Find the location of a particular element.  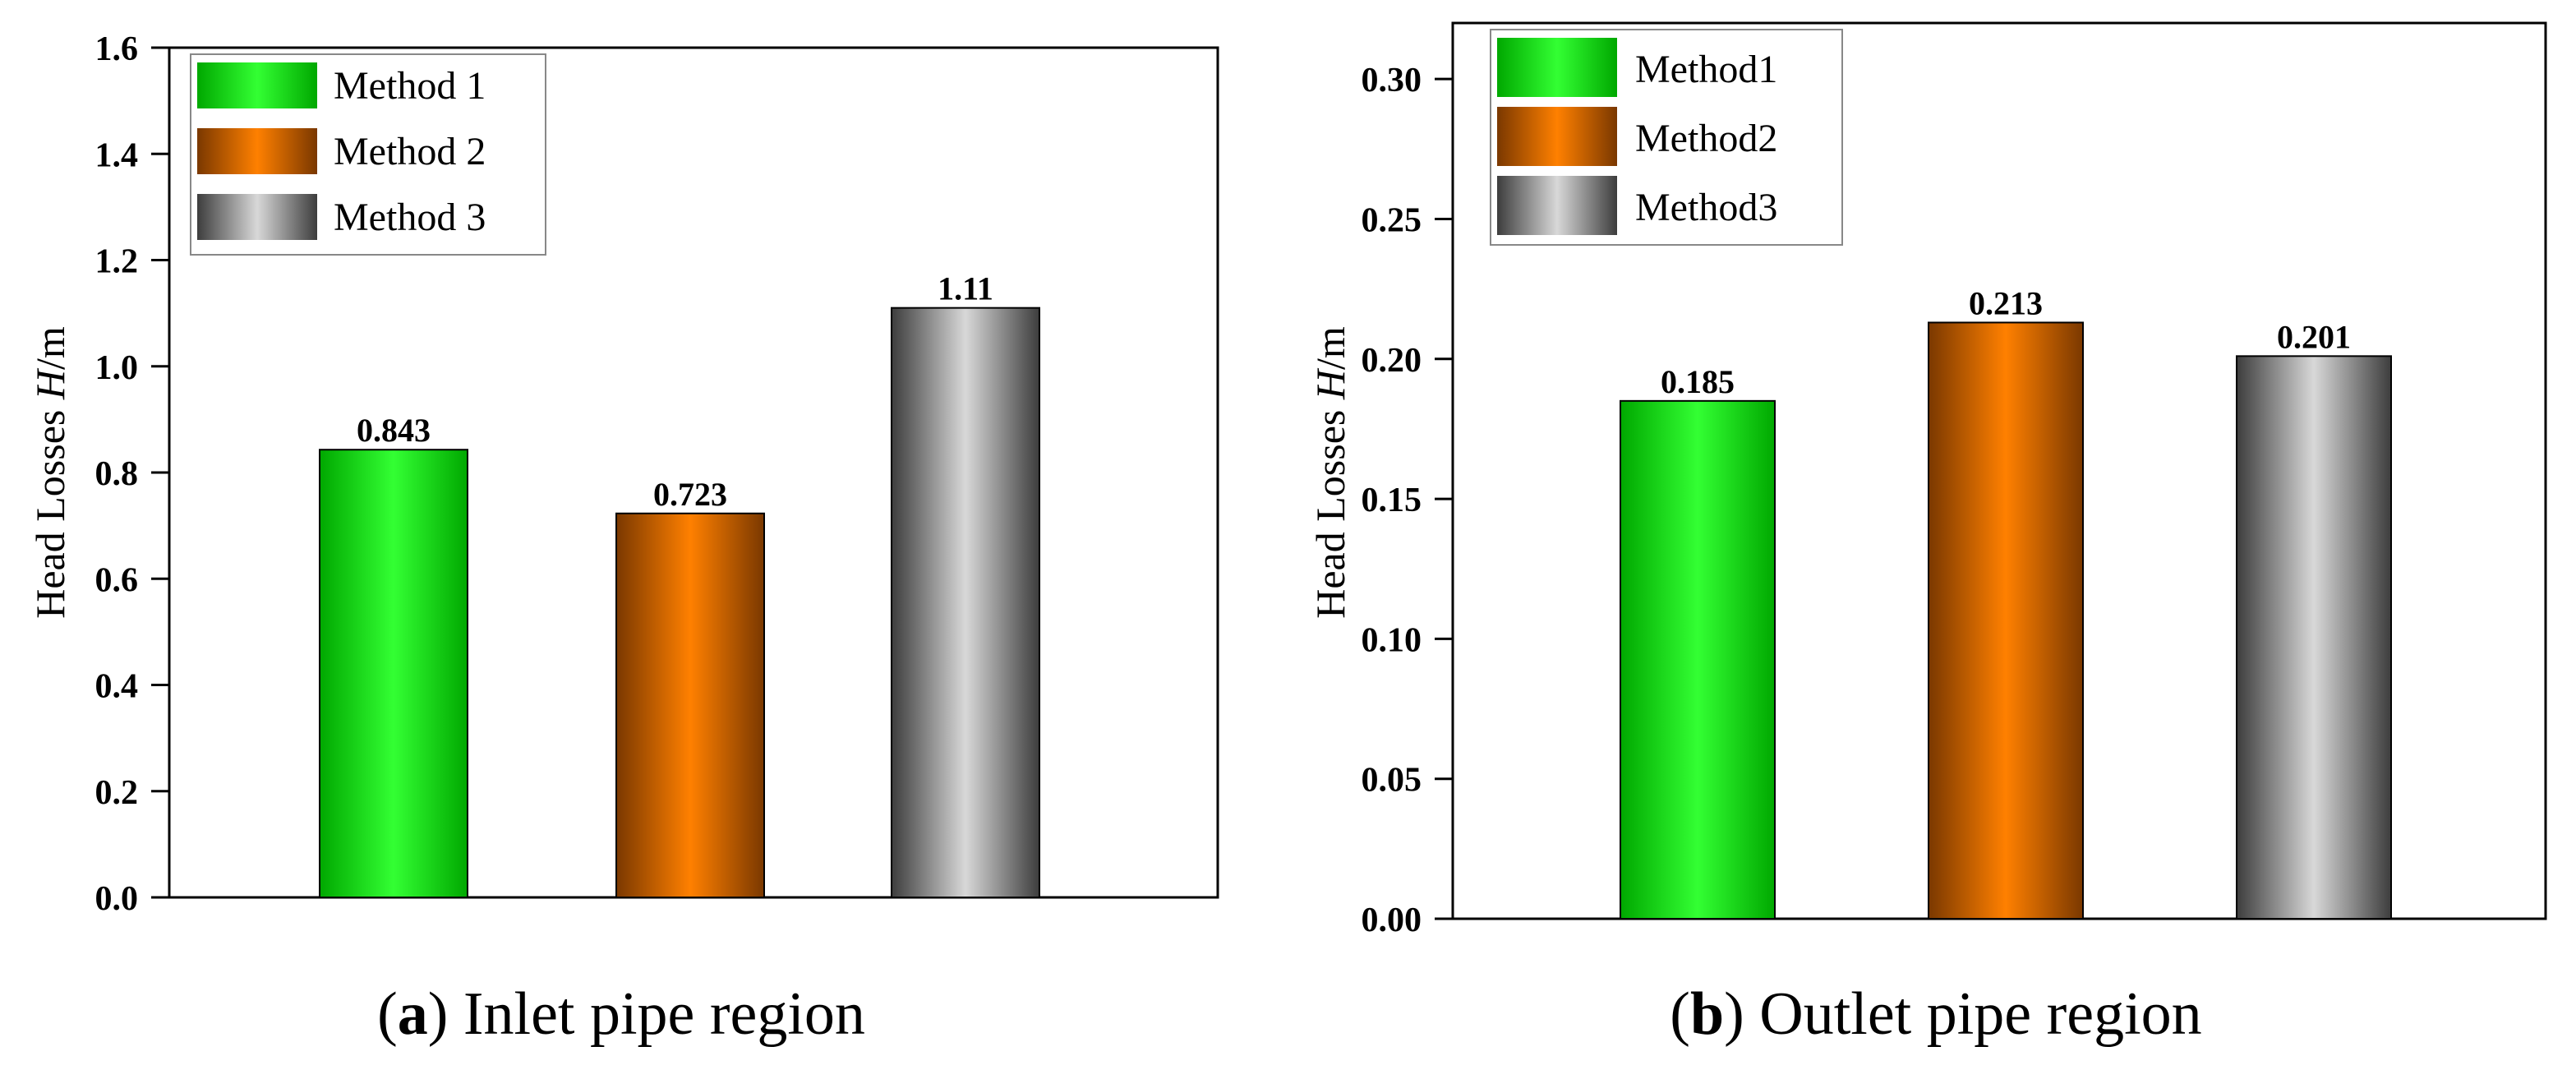

y-tick-label: 0.00 is located at coordinates (1392, 920).